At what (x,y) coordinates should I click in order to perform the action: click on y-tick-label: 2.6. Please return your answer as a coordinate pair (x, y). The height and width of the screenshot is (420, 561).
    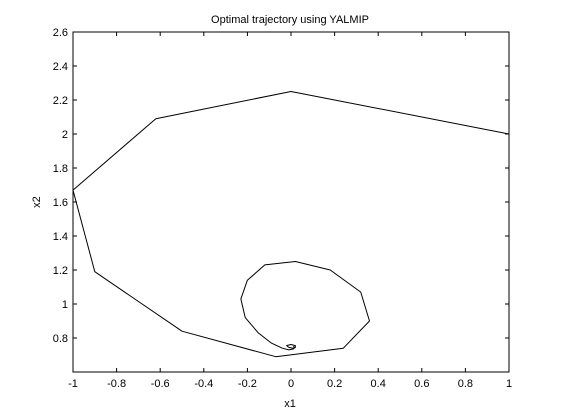
    Looking at the image, I should click on (60, 33).